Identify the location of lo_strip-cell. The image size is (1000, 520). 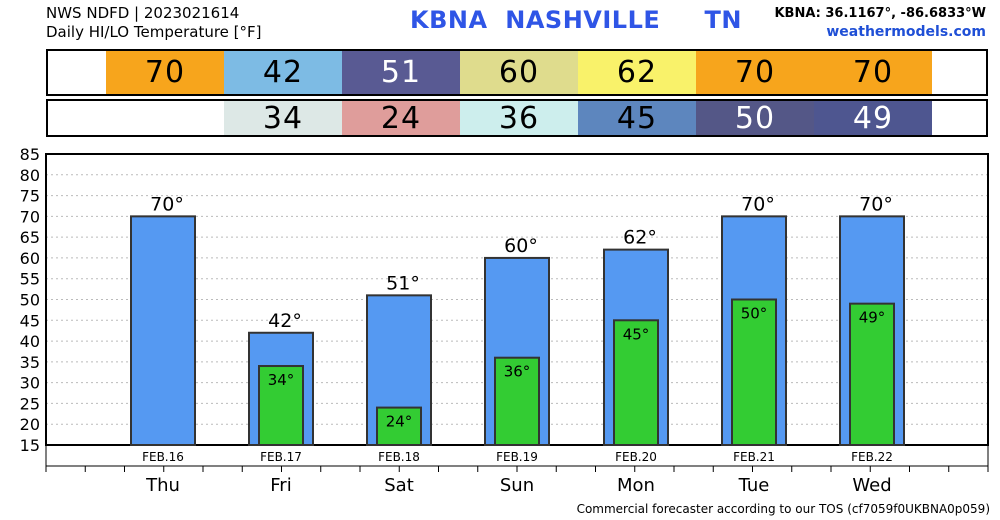
(165, 118).